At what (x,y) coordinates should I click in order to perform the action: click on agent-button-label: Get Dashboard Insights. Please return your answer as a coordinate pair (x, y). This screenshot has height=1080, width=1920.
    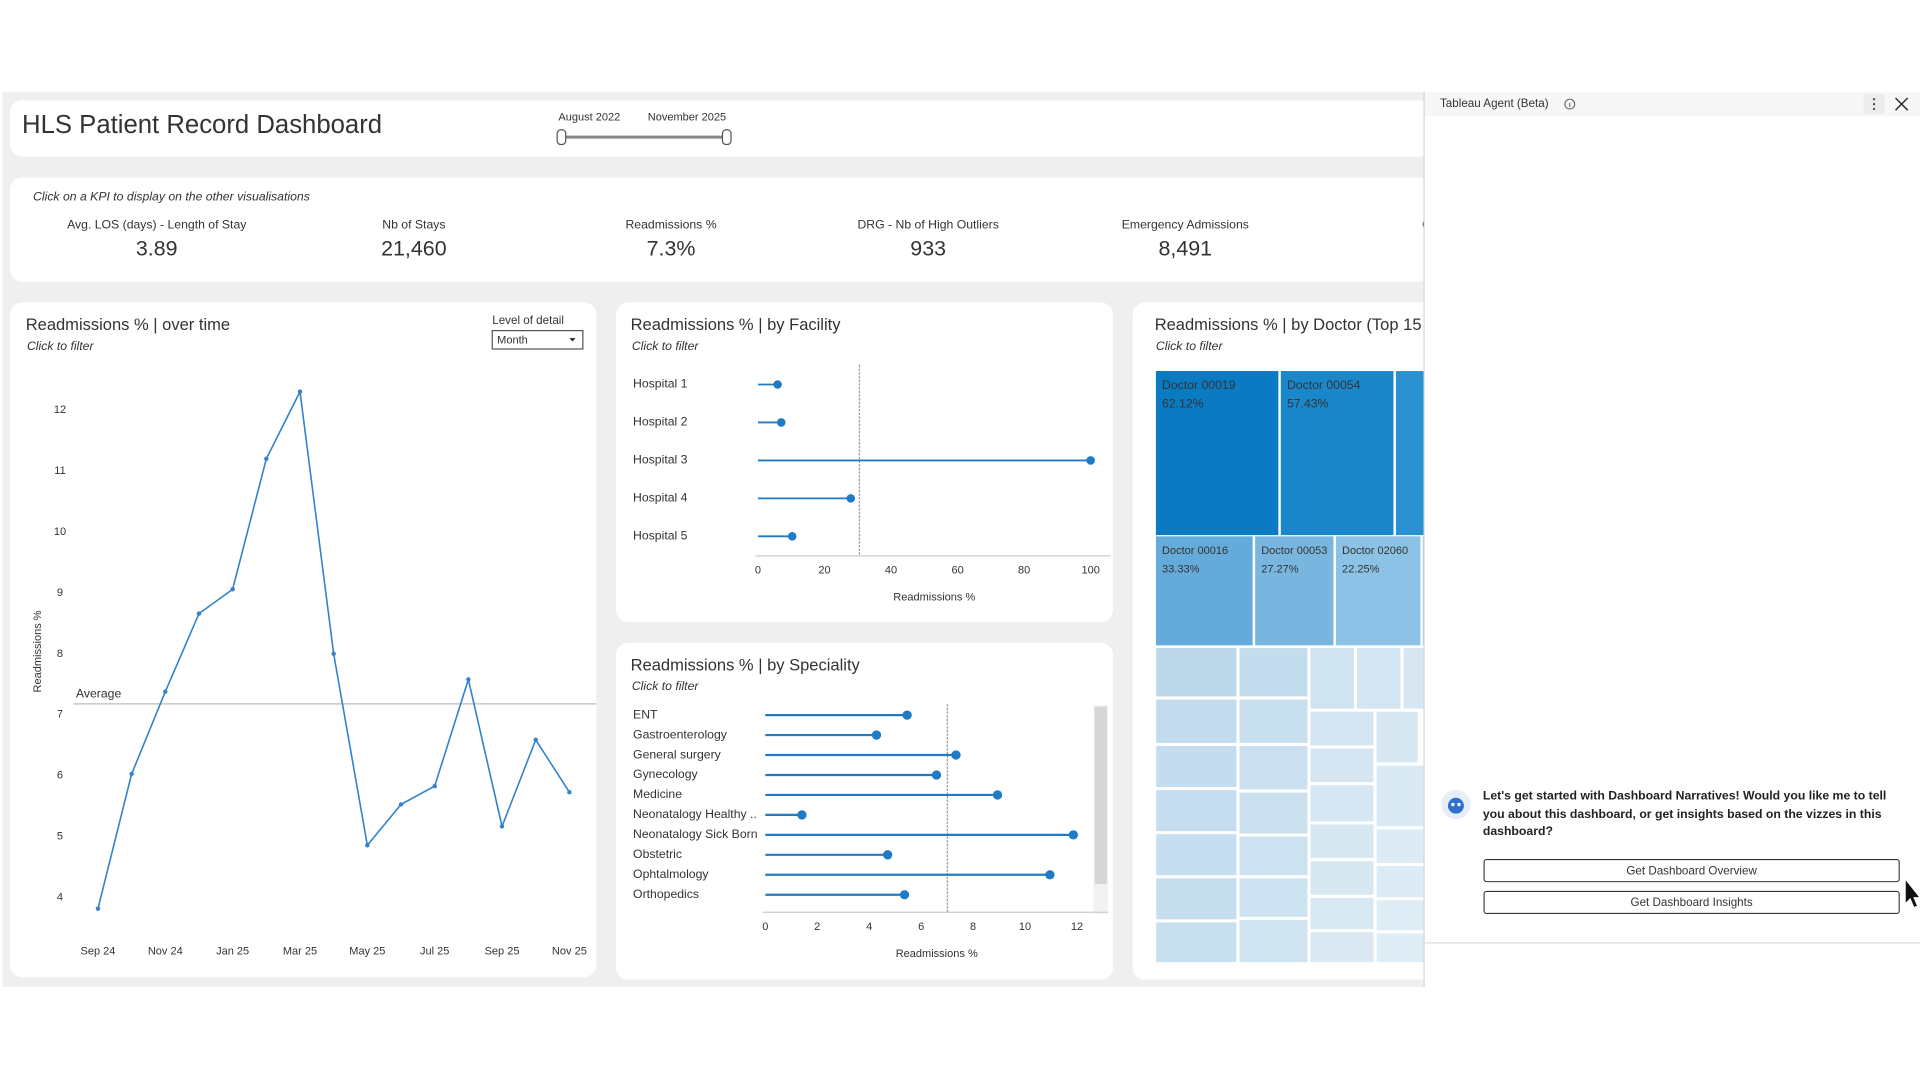
    Looking at the image, I should click on (1692, 902).